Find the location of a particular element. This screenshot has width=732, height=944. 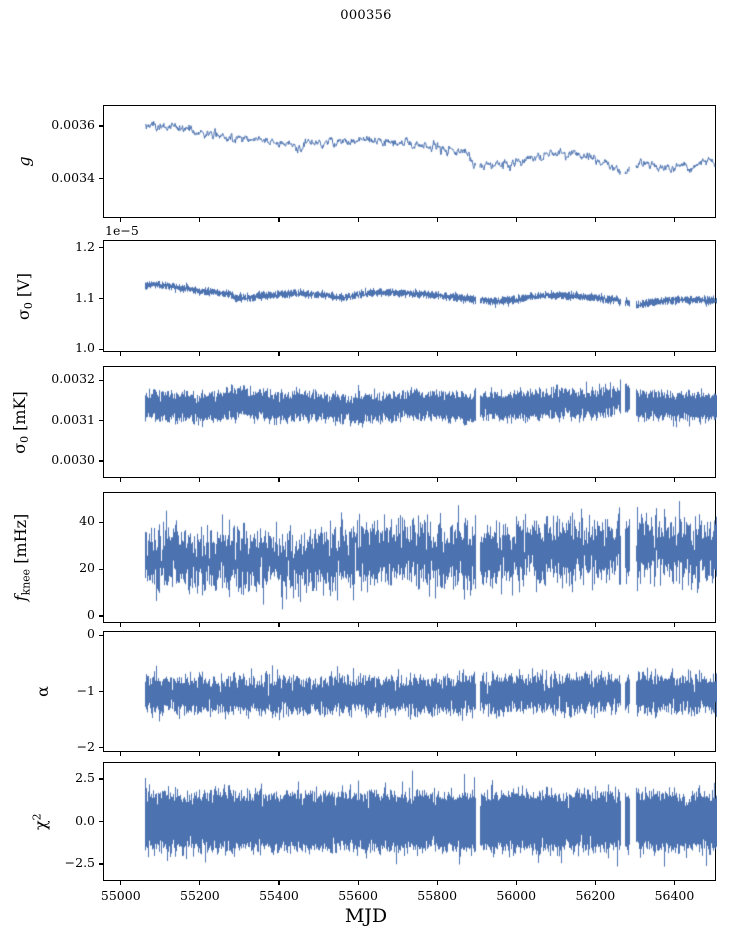

series-canvas-sigma0_volts is located at coordinates (410, 297).